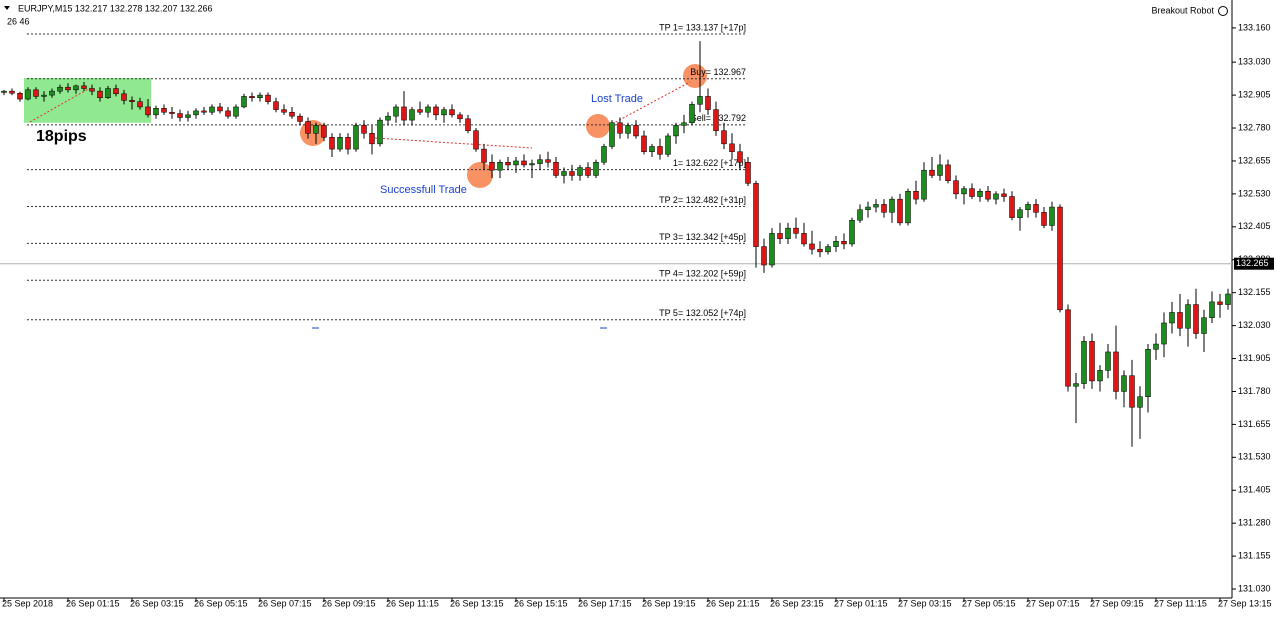 The image size is (1276, 618). I want to click on x-tick-label: 26 Sep 09:15, so click(349, 603).